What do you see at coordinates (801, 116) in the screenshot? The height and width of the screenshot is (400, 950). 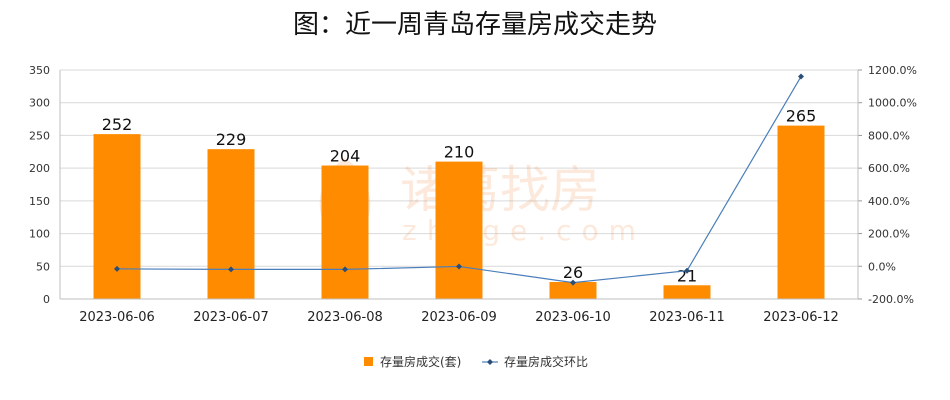 I see `bar-data-label: 265` at bounding box center [801, 116].